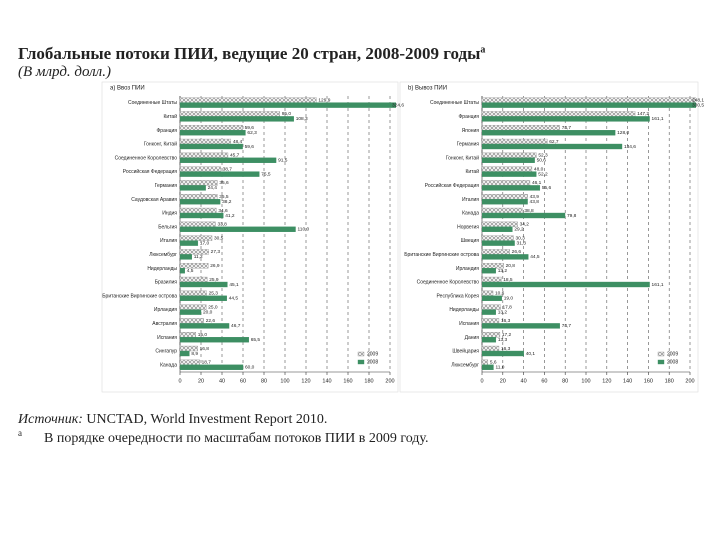  What do you see at coordinates (238, 142) in the screenshot?
I see `value-label: 48,4` at bounding box center [238, 142].